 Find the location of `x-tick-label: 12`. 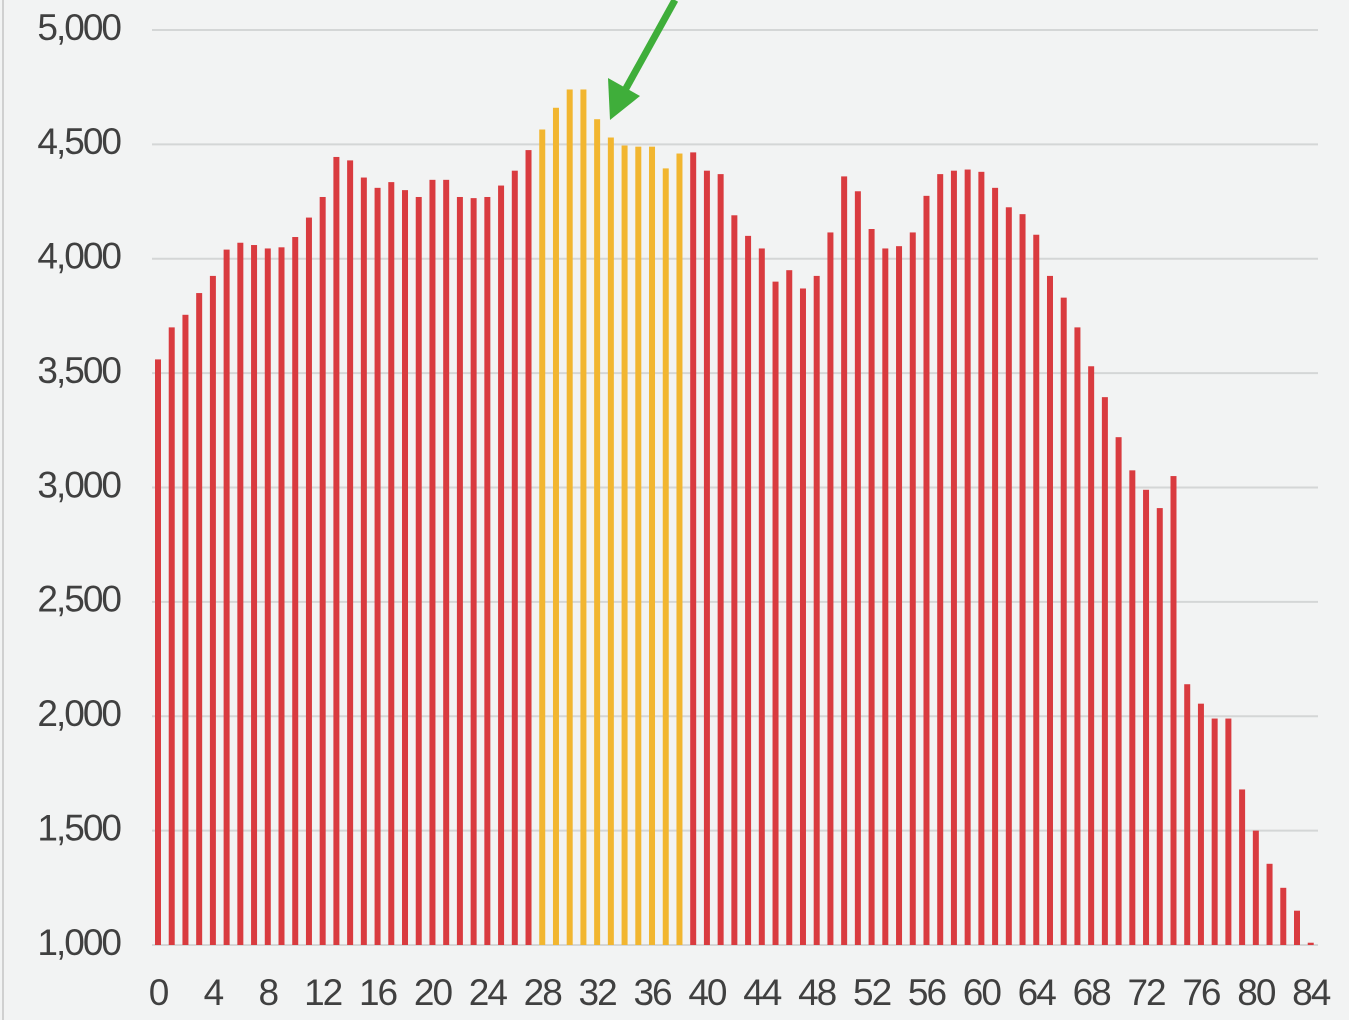

x-tick-label: 12 is located at coordinates (323, 992).